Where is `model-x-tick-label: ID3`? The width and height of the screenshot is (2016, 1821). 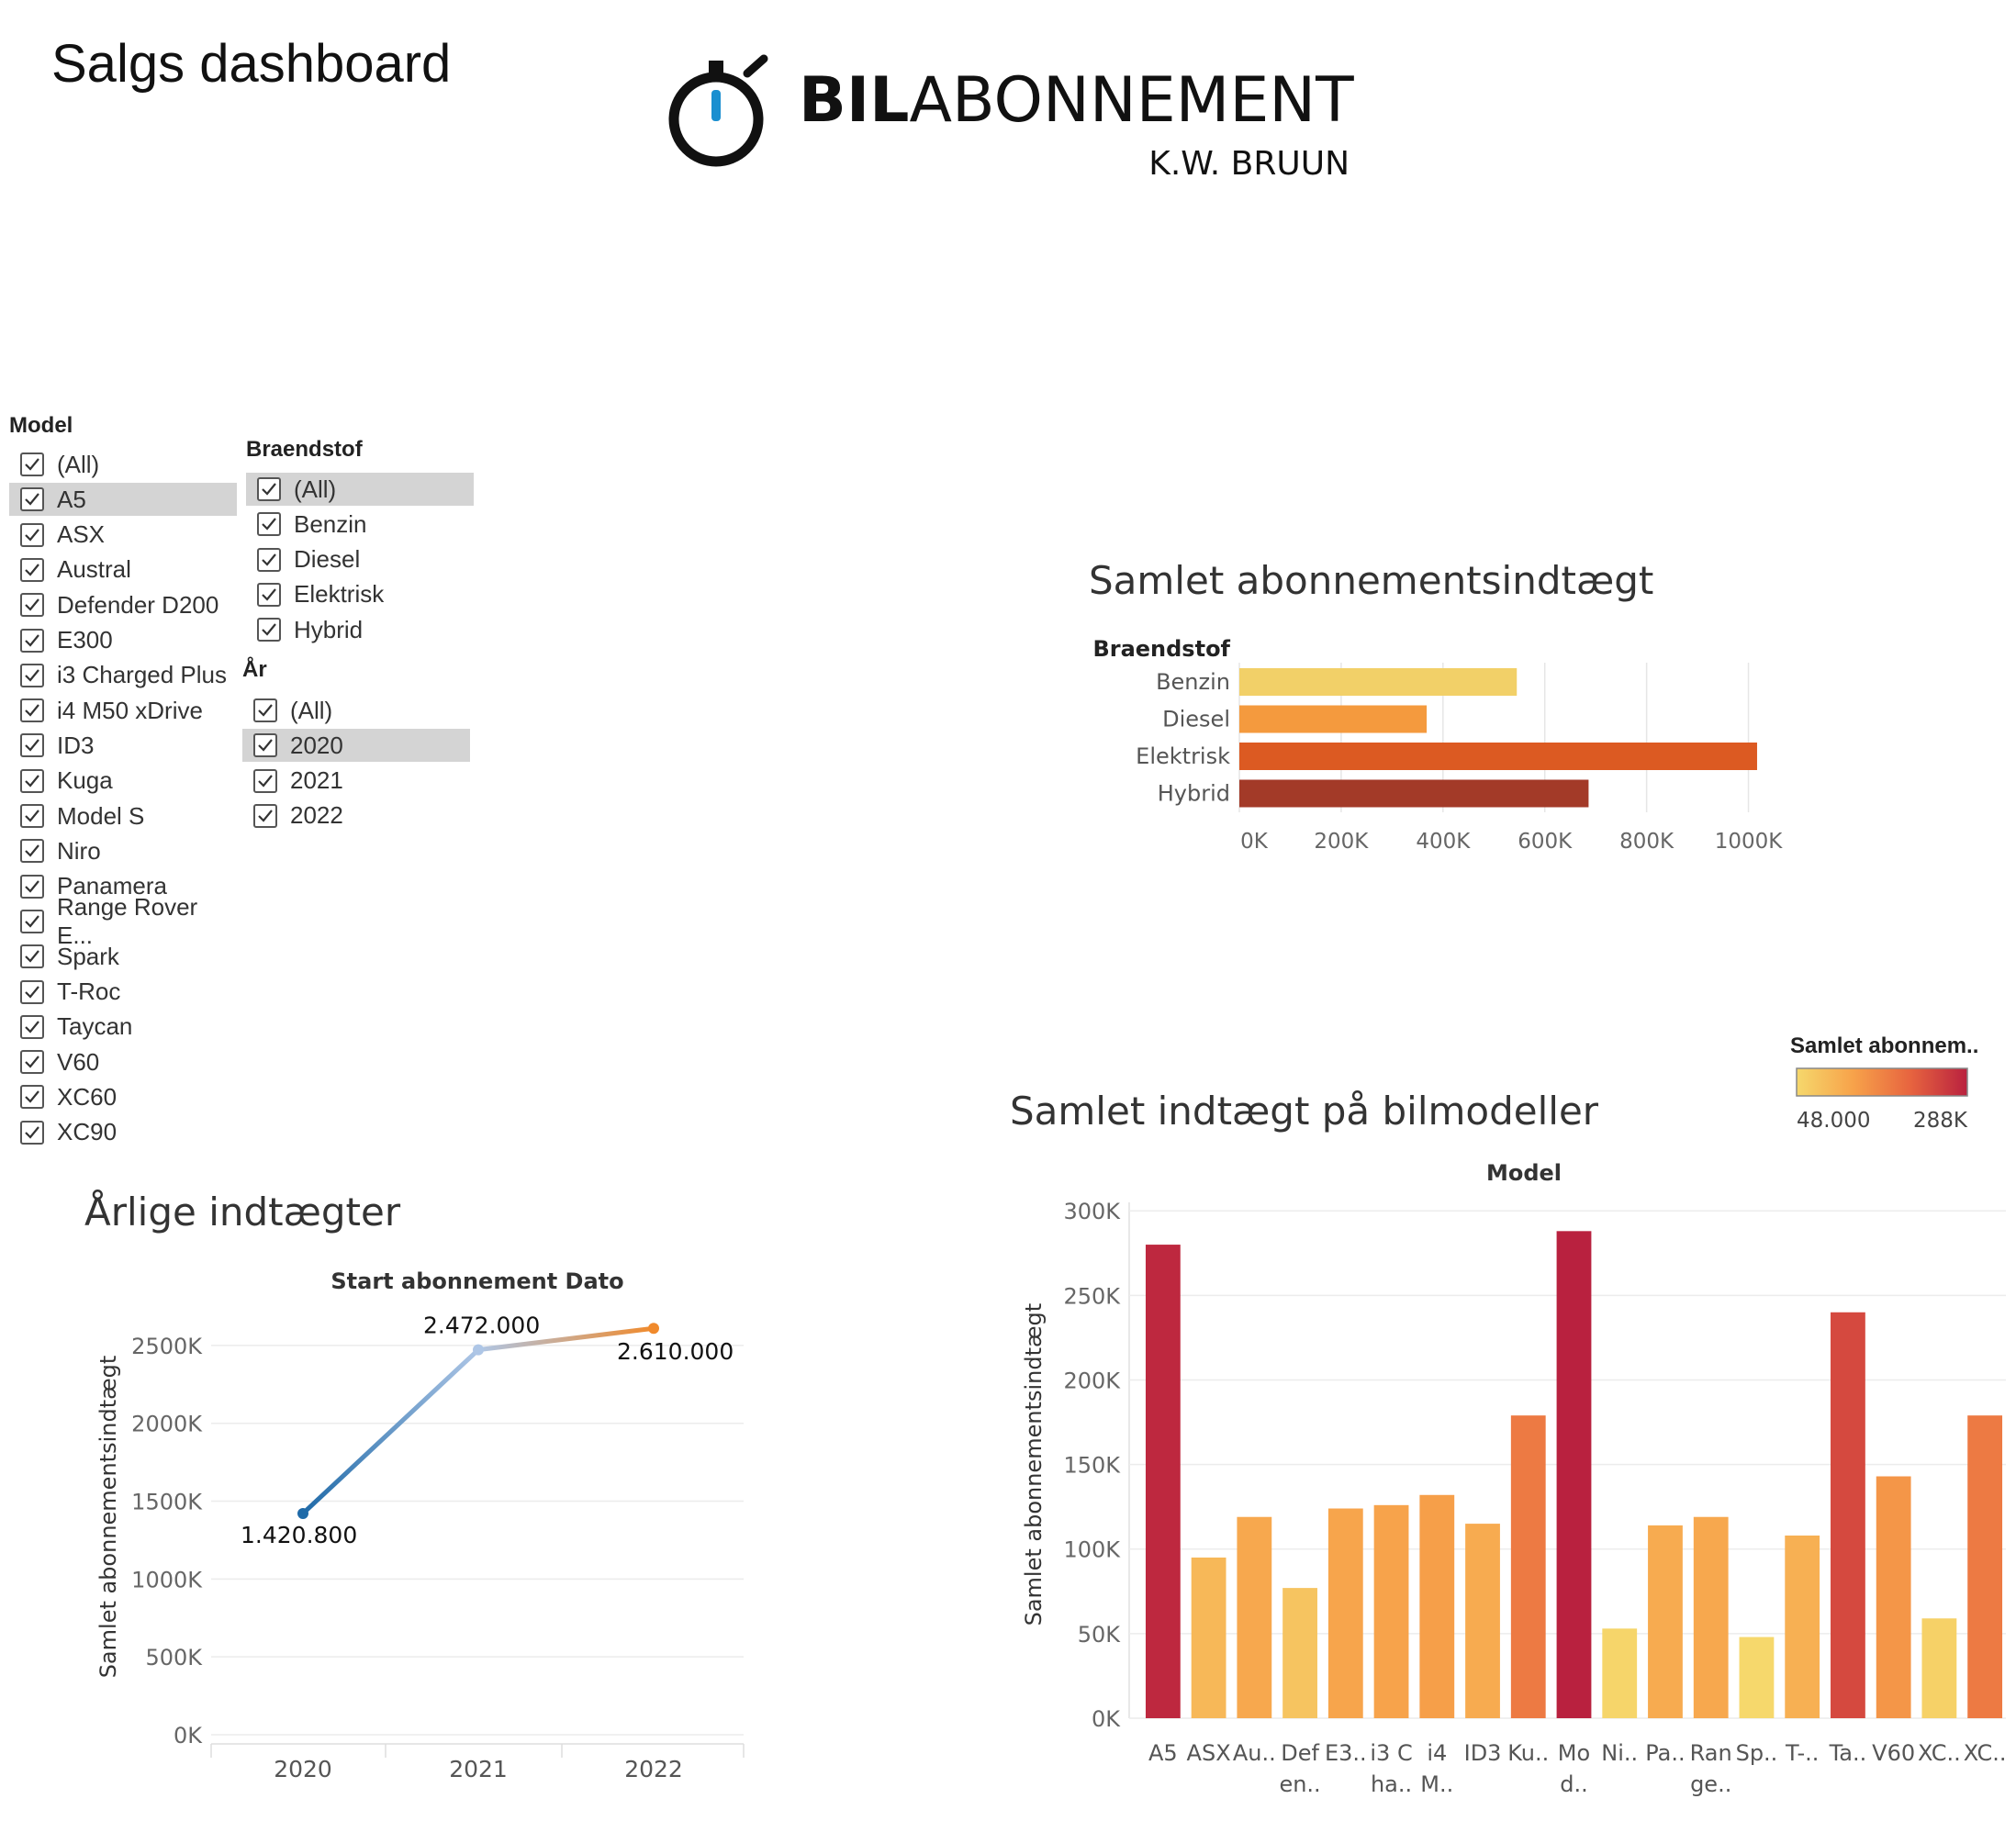
model-x-tick-label: ID3 is located at coordinates (1483, 1753).